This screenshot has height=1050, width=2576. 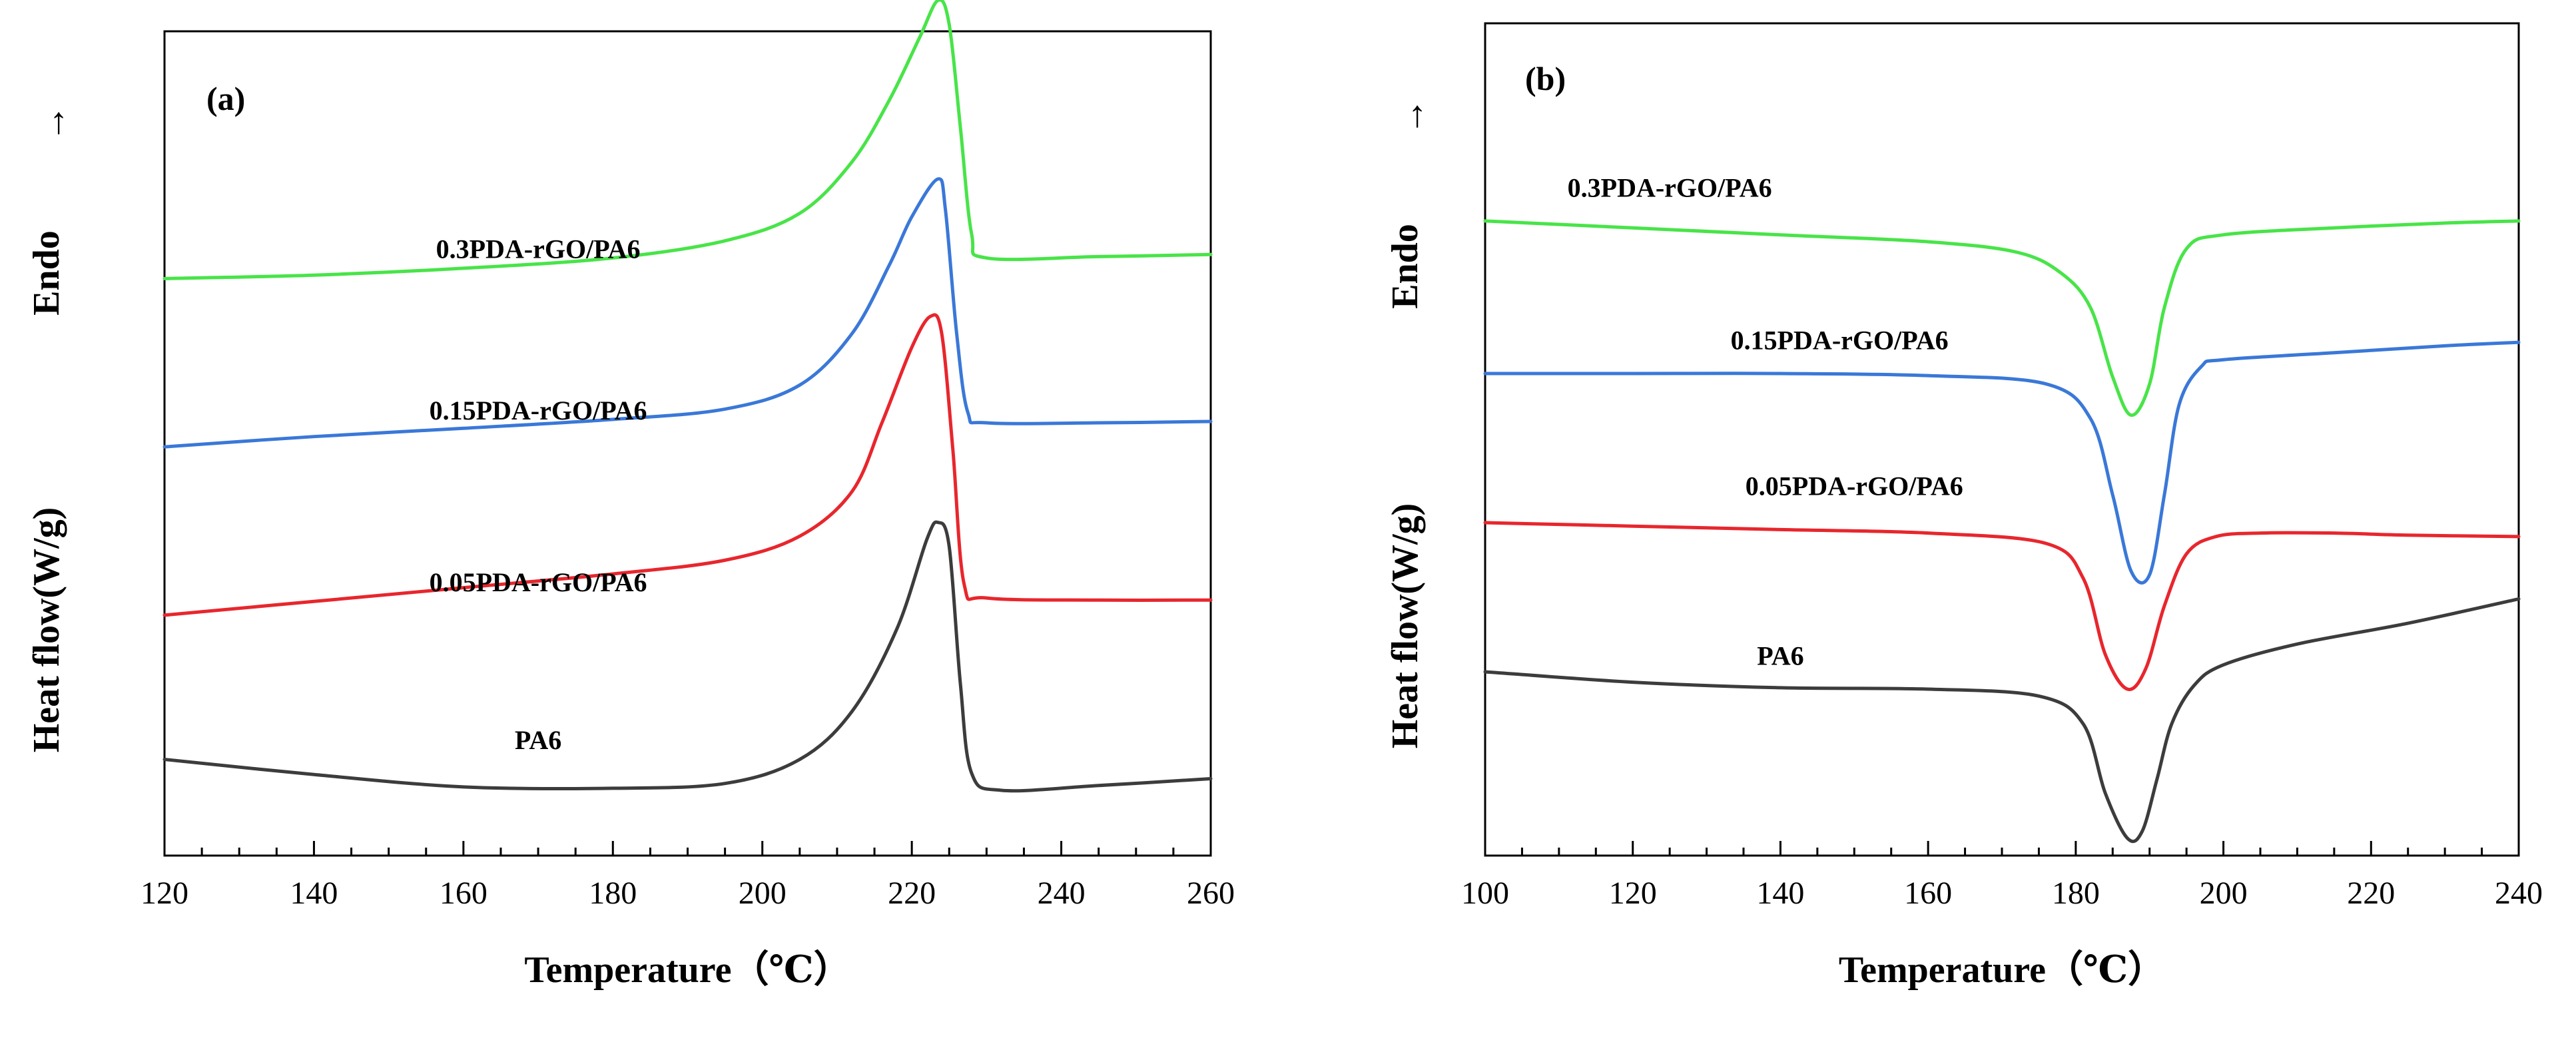 What do you see at coordinates (1485, 893) in the screenshot?
I see `x-tick-label: 100` at bounding box center [1485, 893].